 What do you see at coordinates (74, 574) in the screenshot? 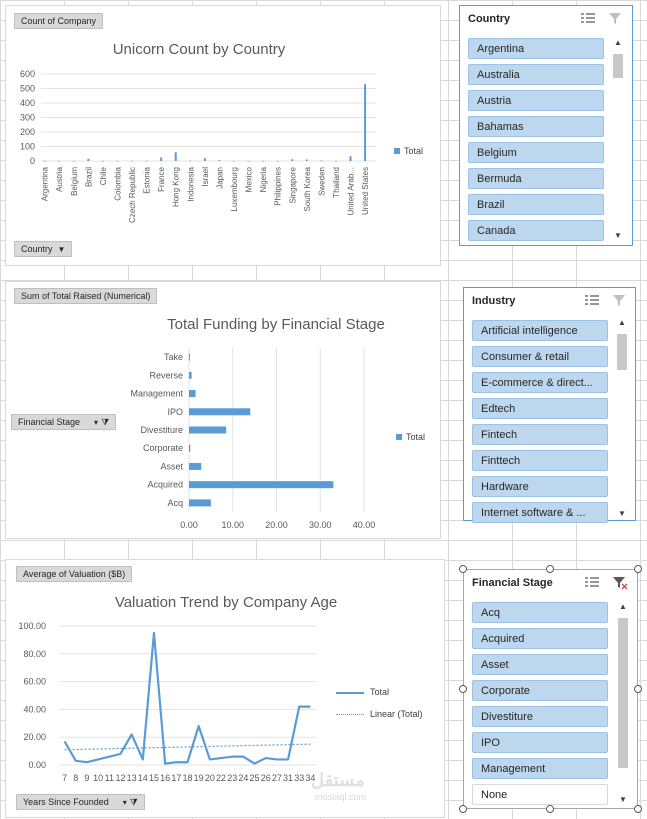
I see `value-field-button: Average of Valuation ($B)` at bounding box center [74, 574].